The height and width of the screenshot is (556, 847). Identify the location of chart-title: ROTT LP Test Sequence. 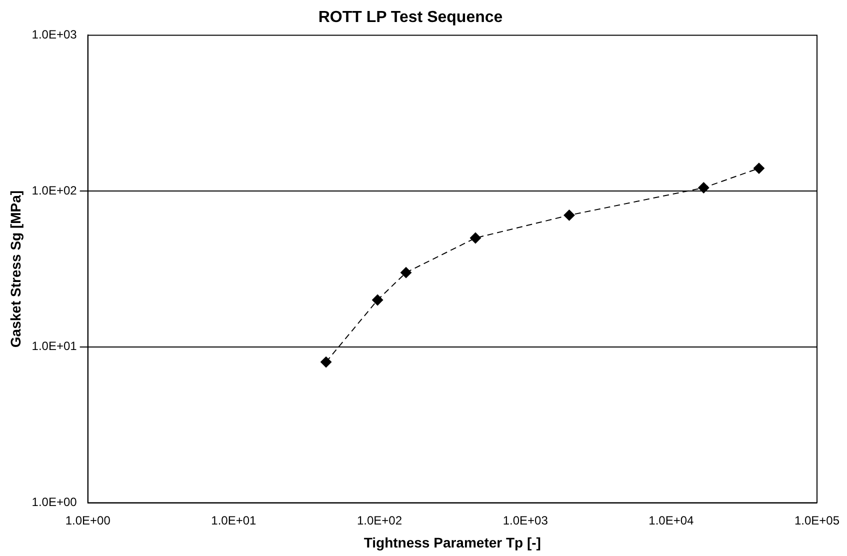
(410, 17).